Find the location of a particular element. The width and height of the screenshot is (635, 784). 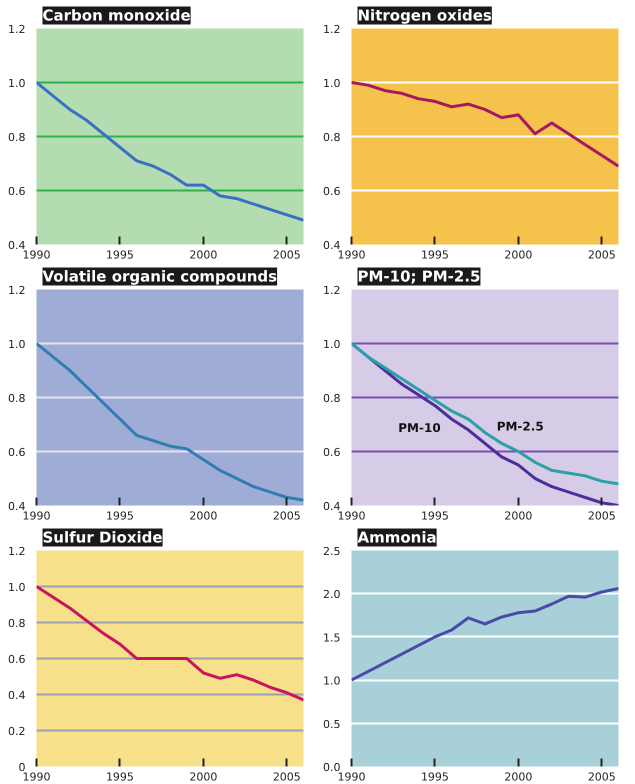

chart-title: Nitrogen oxides is located at coordinates (425, 15).